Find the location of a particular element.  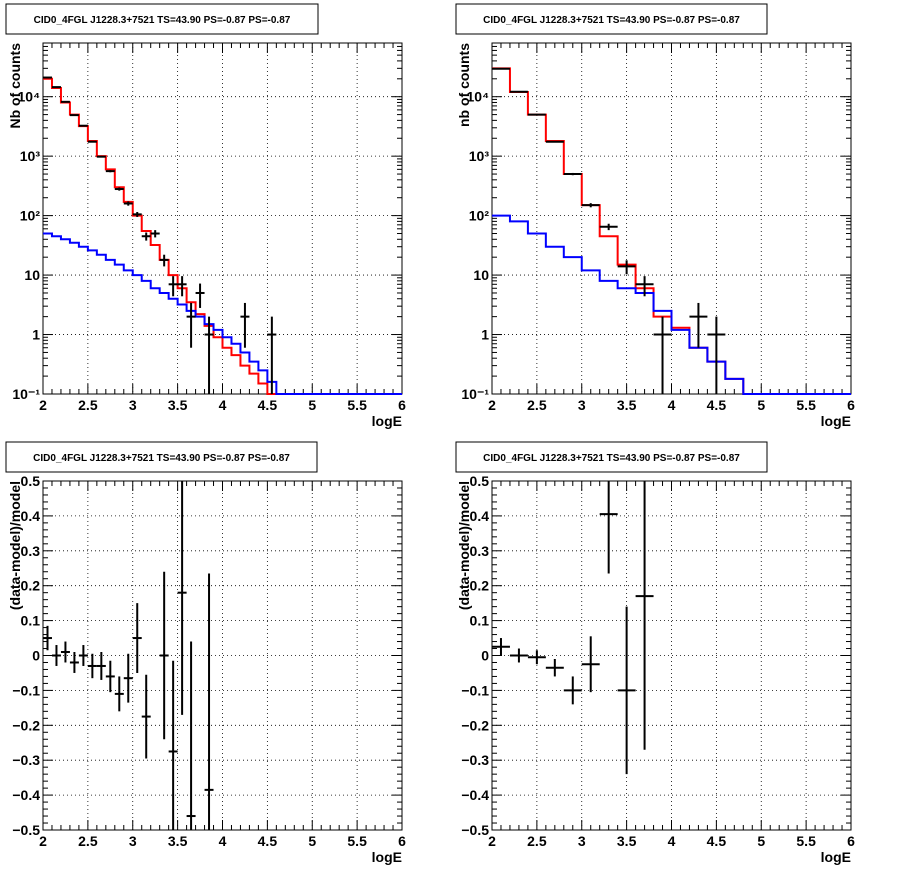

y-tick-label: 10² is located at coordinates (479, 216).